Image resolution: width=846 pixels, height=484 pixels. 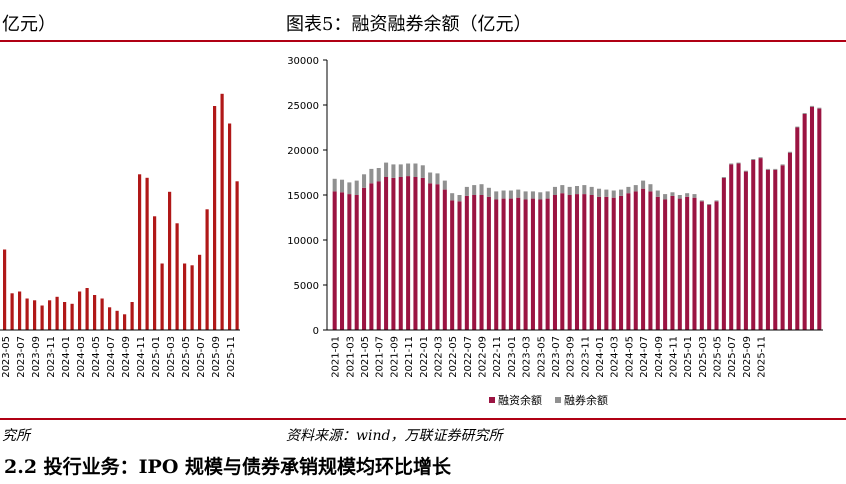 What do you see at coordinates (732, 357) in the screenshot?
I see `x-tick-label: 2025-07` at bounding box center [732, 357].